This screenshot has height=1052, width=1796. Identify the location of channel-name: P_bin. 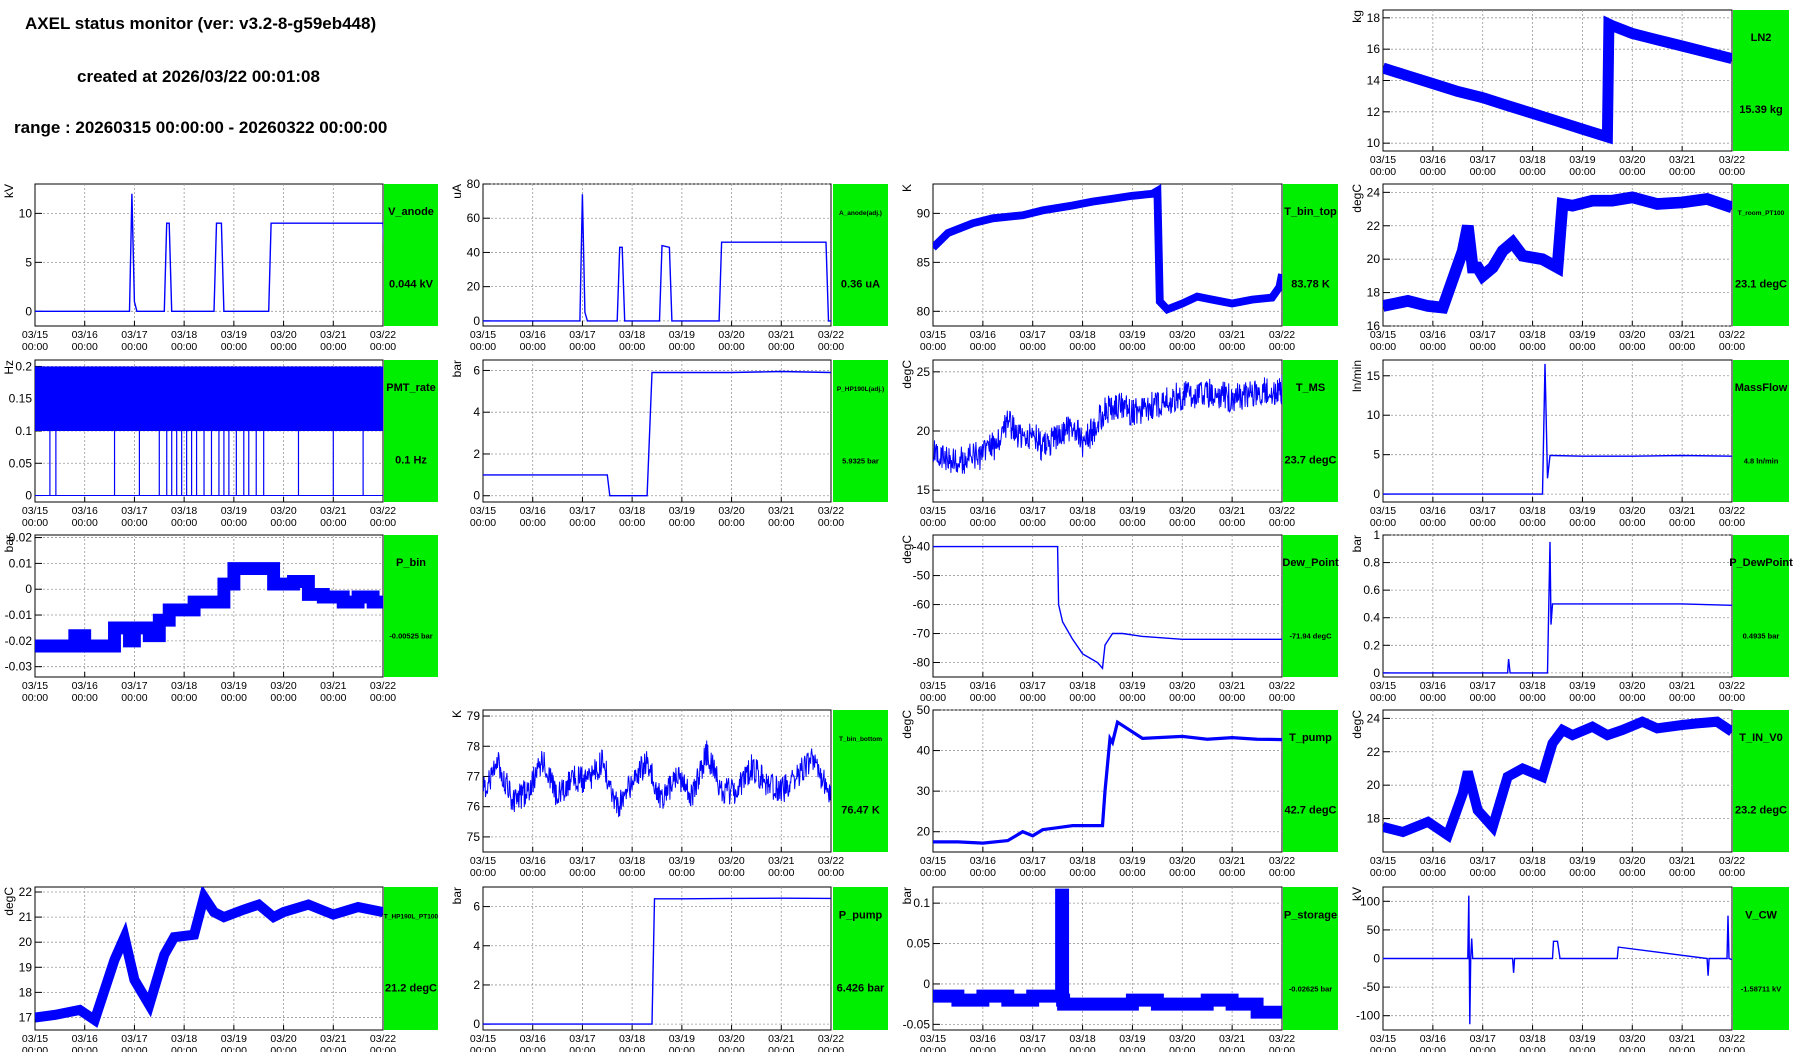
(411, 563).